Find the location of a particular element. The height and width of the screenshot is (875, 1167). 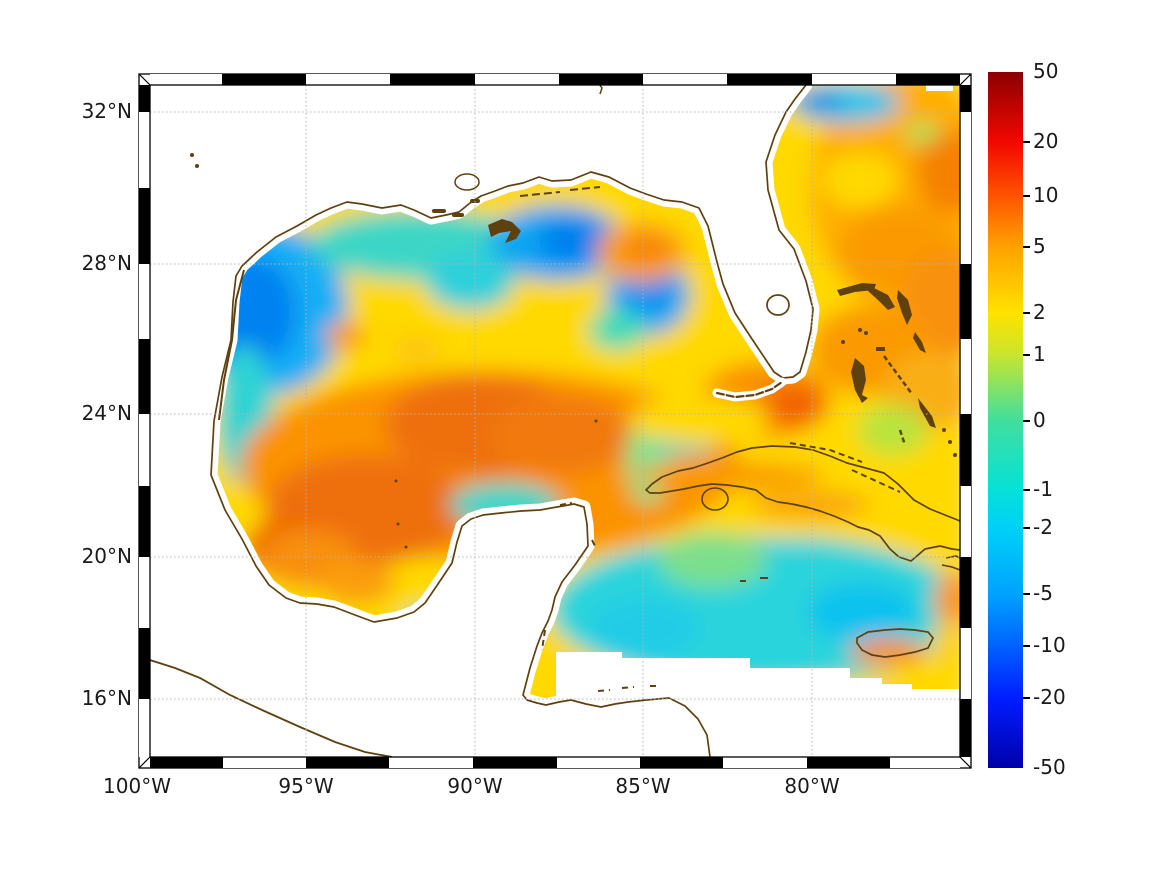

y-axis-tick-label: 32°N is located at coordinates (106, 111).